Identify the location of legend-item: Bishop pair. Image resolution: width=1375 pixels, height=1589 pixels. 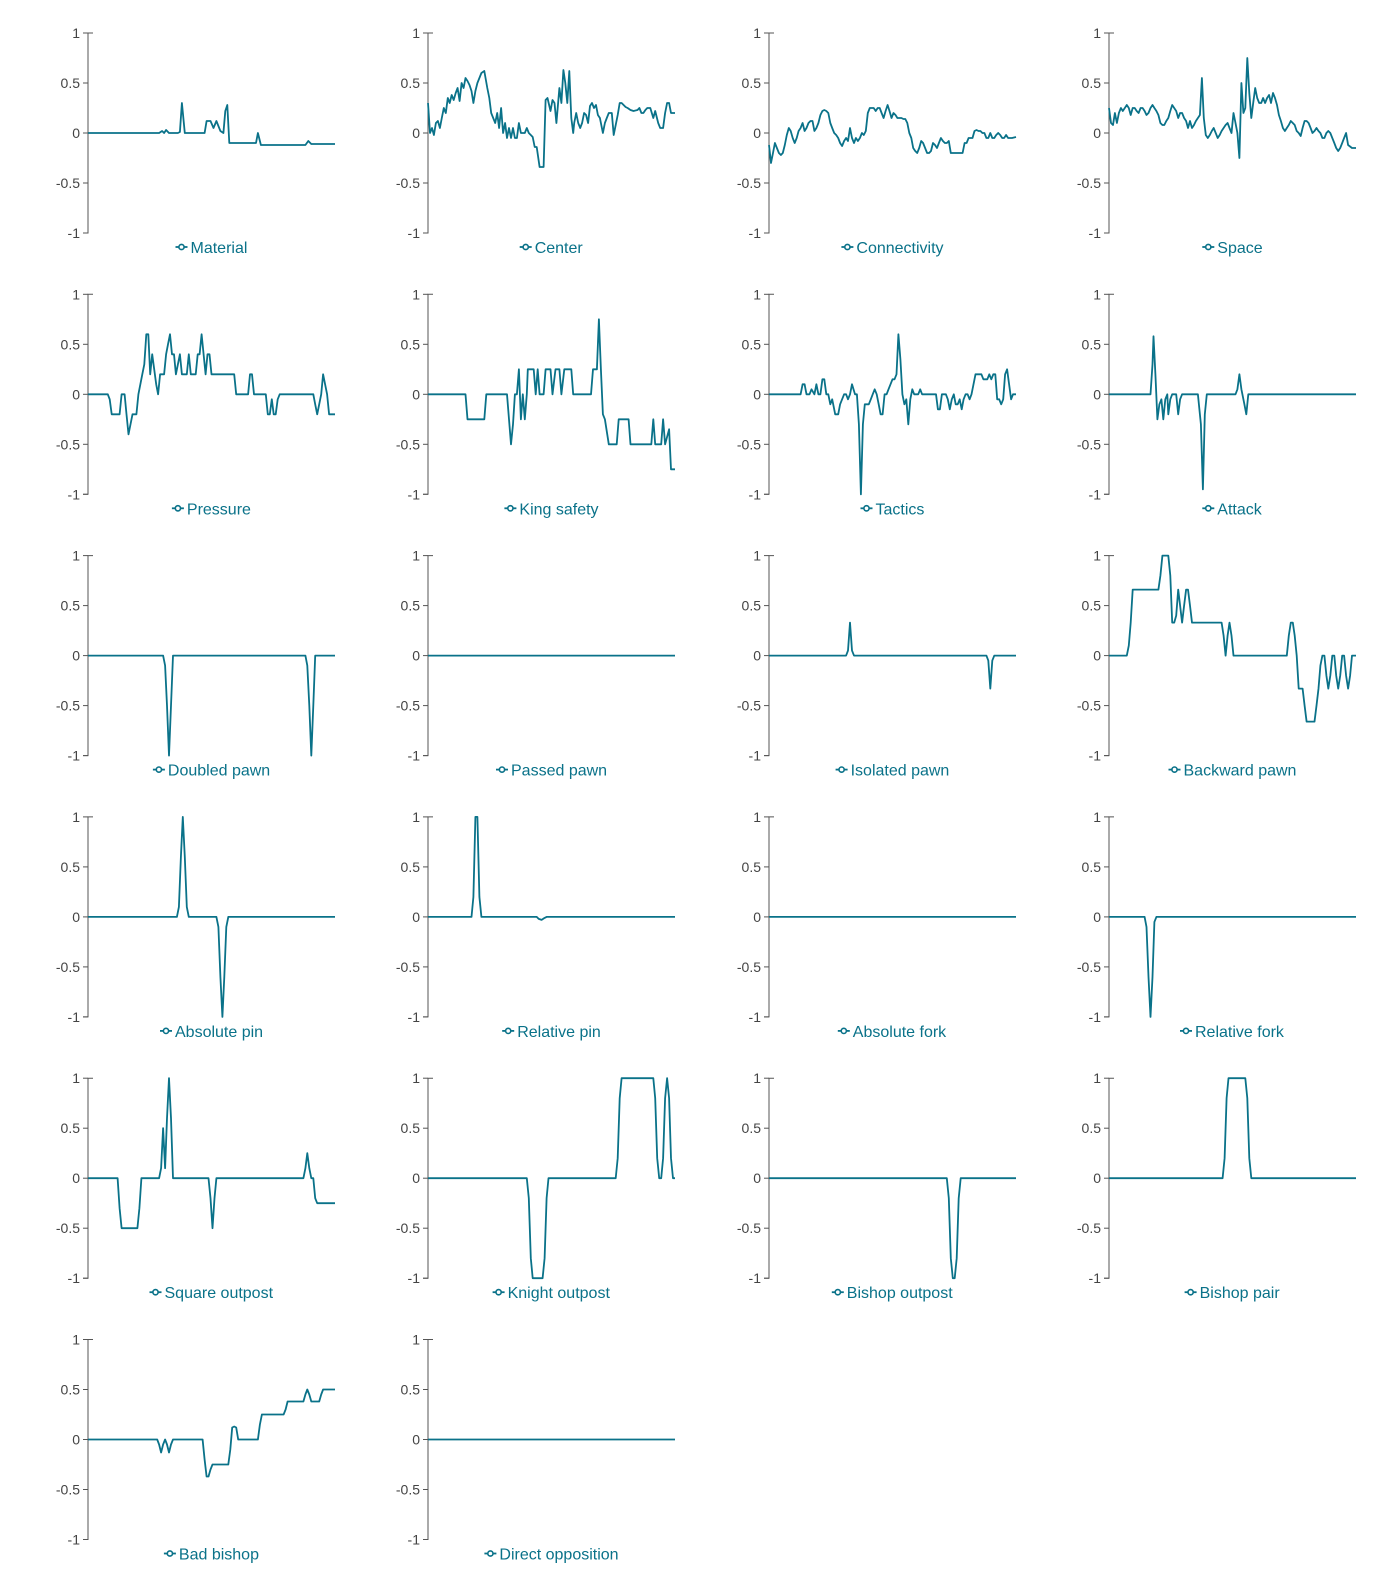
(1232, 1293).